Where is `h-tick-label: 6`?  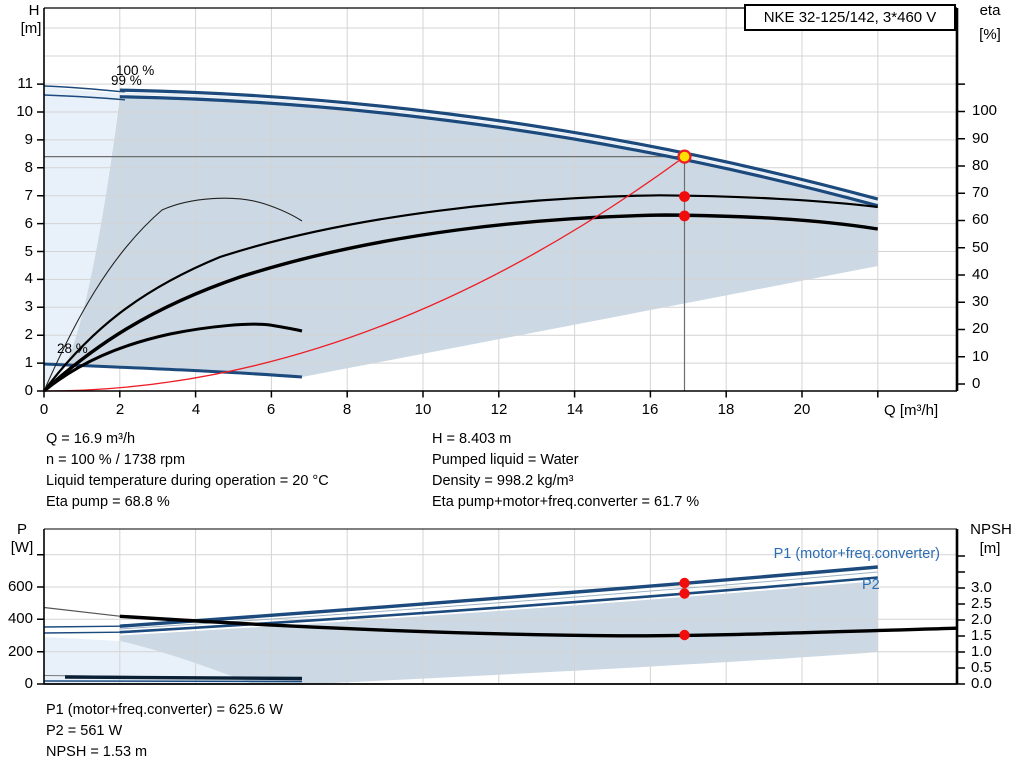
h-tick-label: 6 is located at coordinates (28, 223).